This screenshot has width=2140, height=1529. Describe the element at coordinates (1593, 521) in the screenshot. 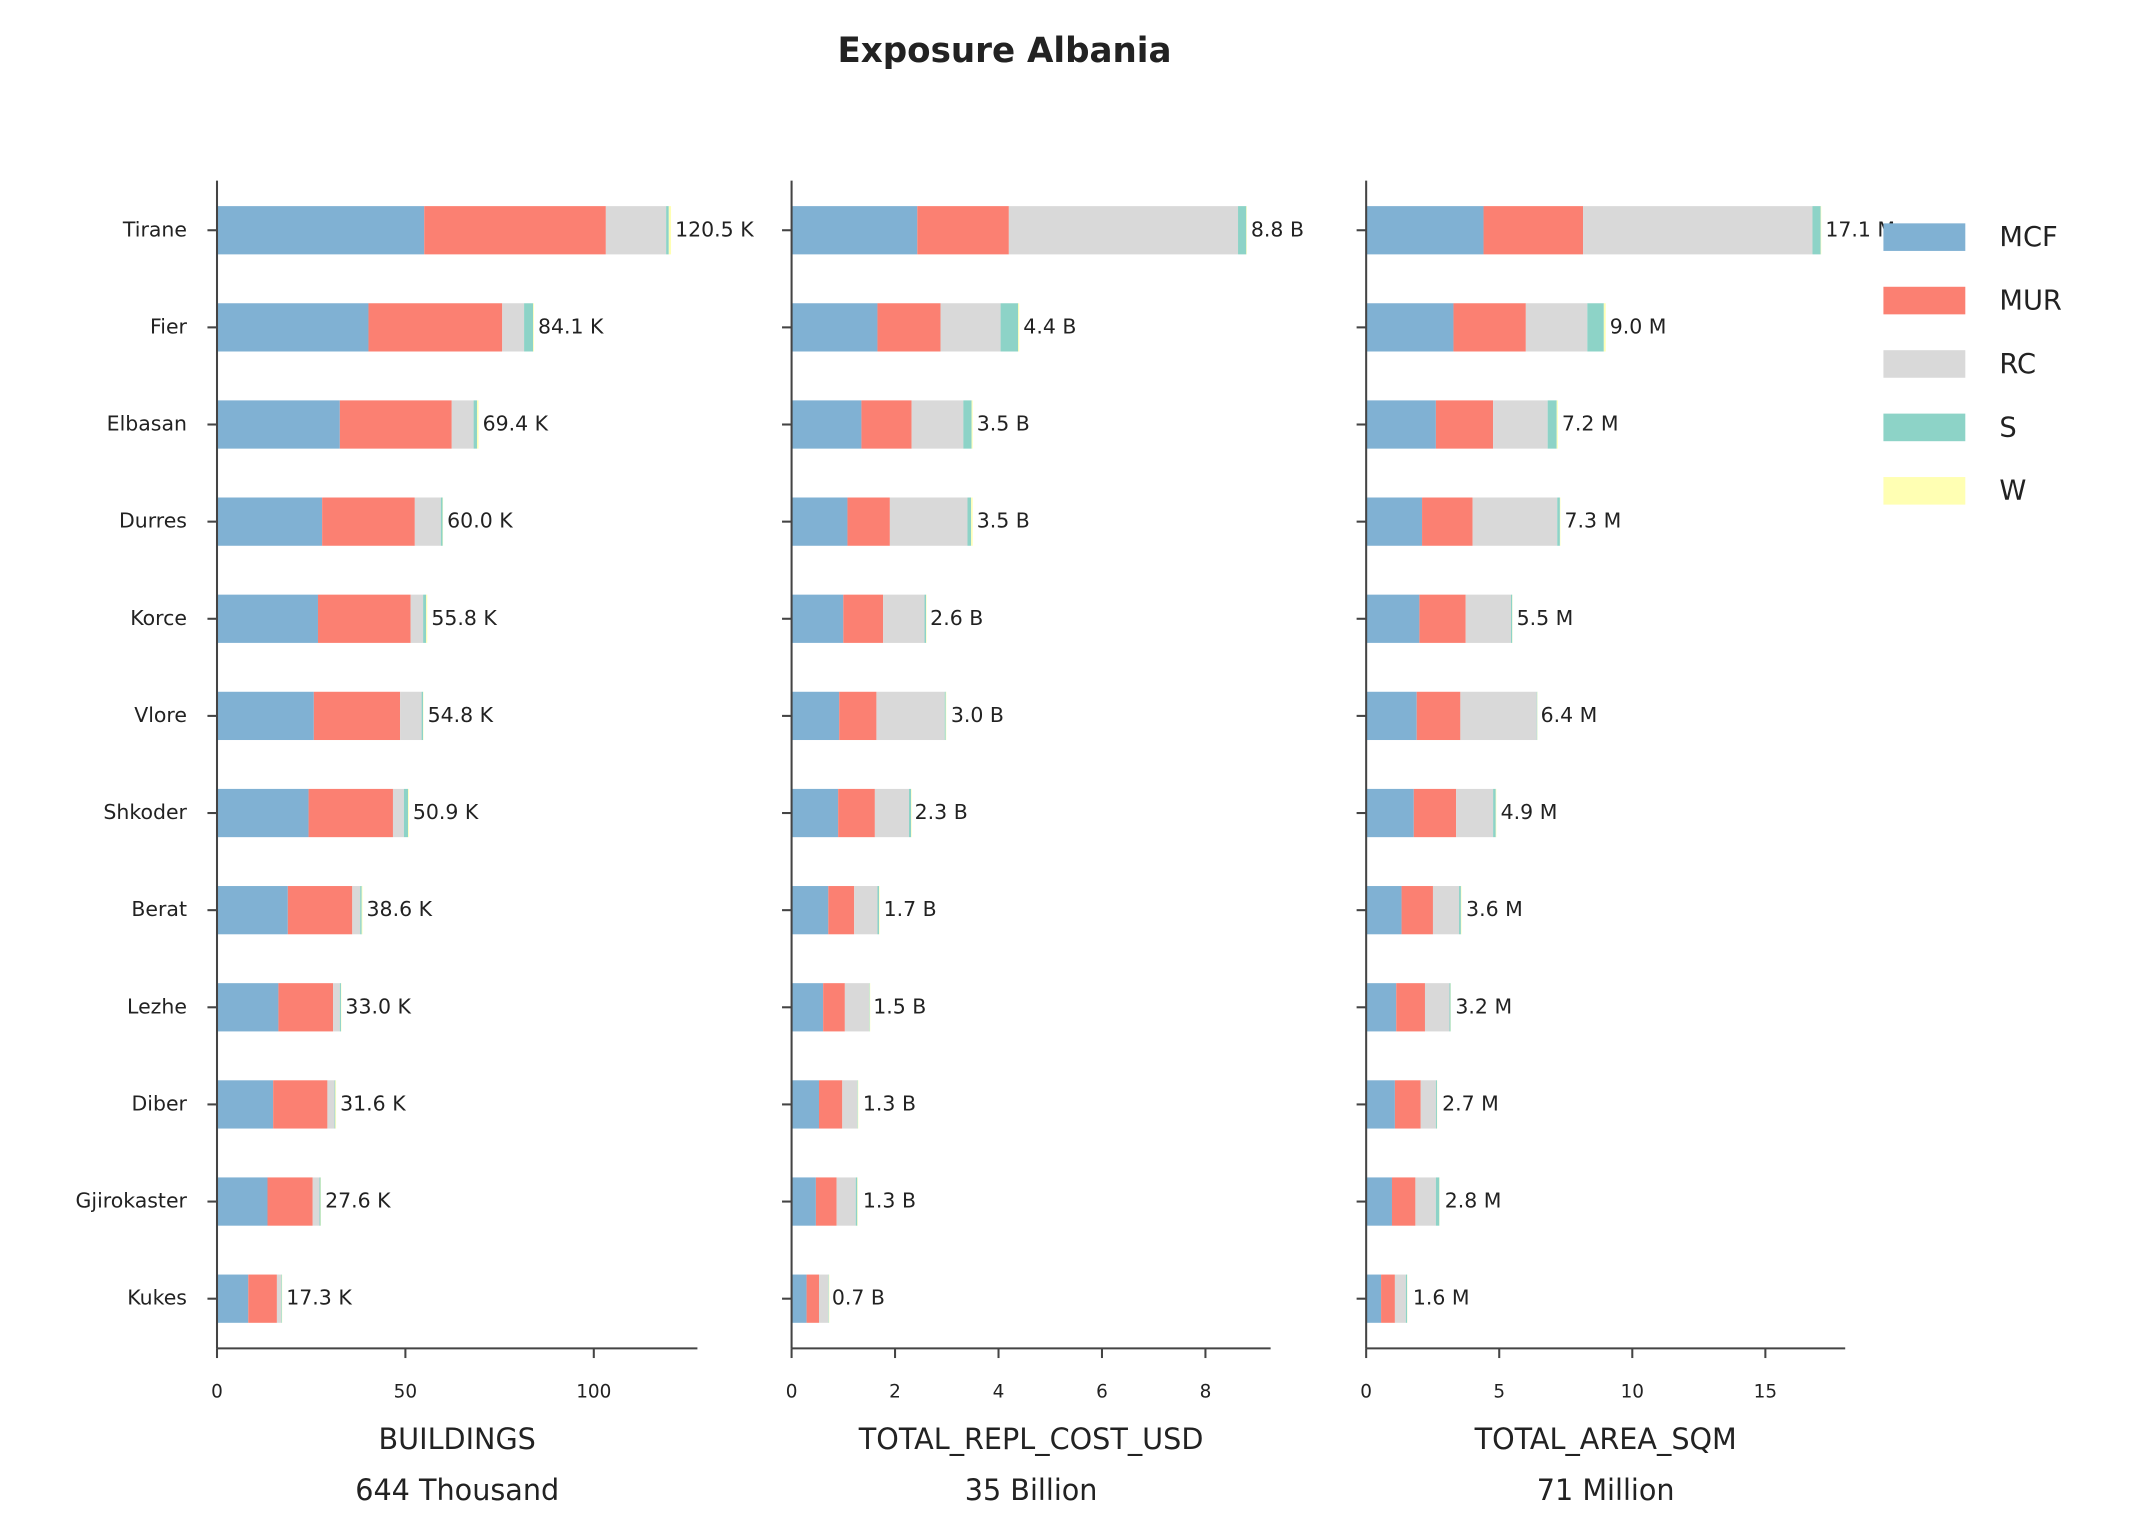

I see `value-label: 7.3 M` at that location.